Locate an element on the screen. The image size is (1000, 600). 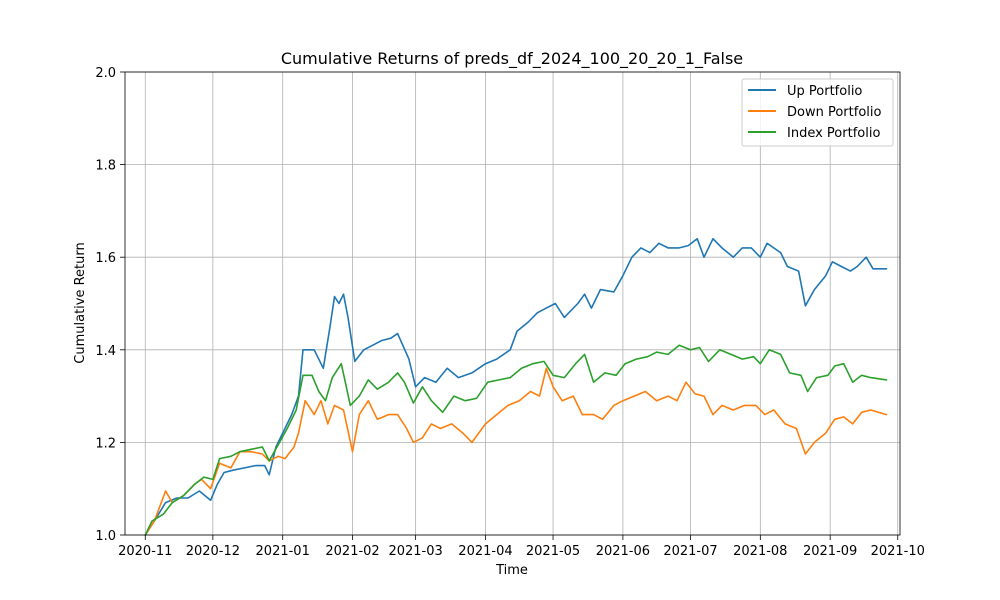
x-tick-label: 2021-10 is located at coordinates (898, 551).